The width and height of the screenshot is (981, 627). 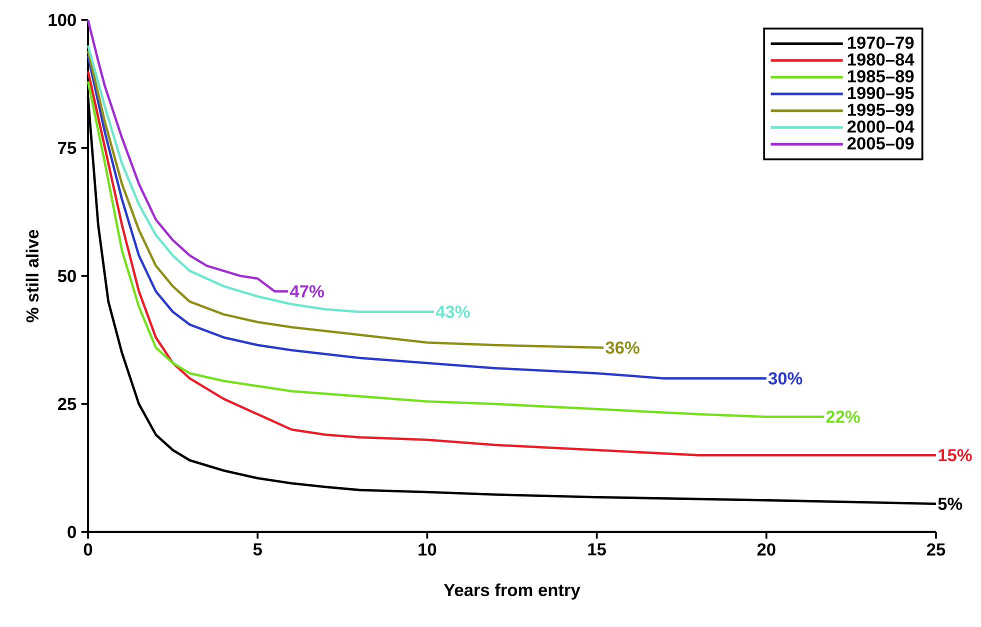 I want to click on x-tick-label: 25, so click(x=936, y=549).